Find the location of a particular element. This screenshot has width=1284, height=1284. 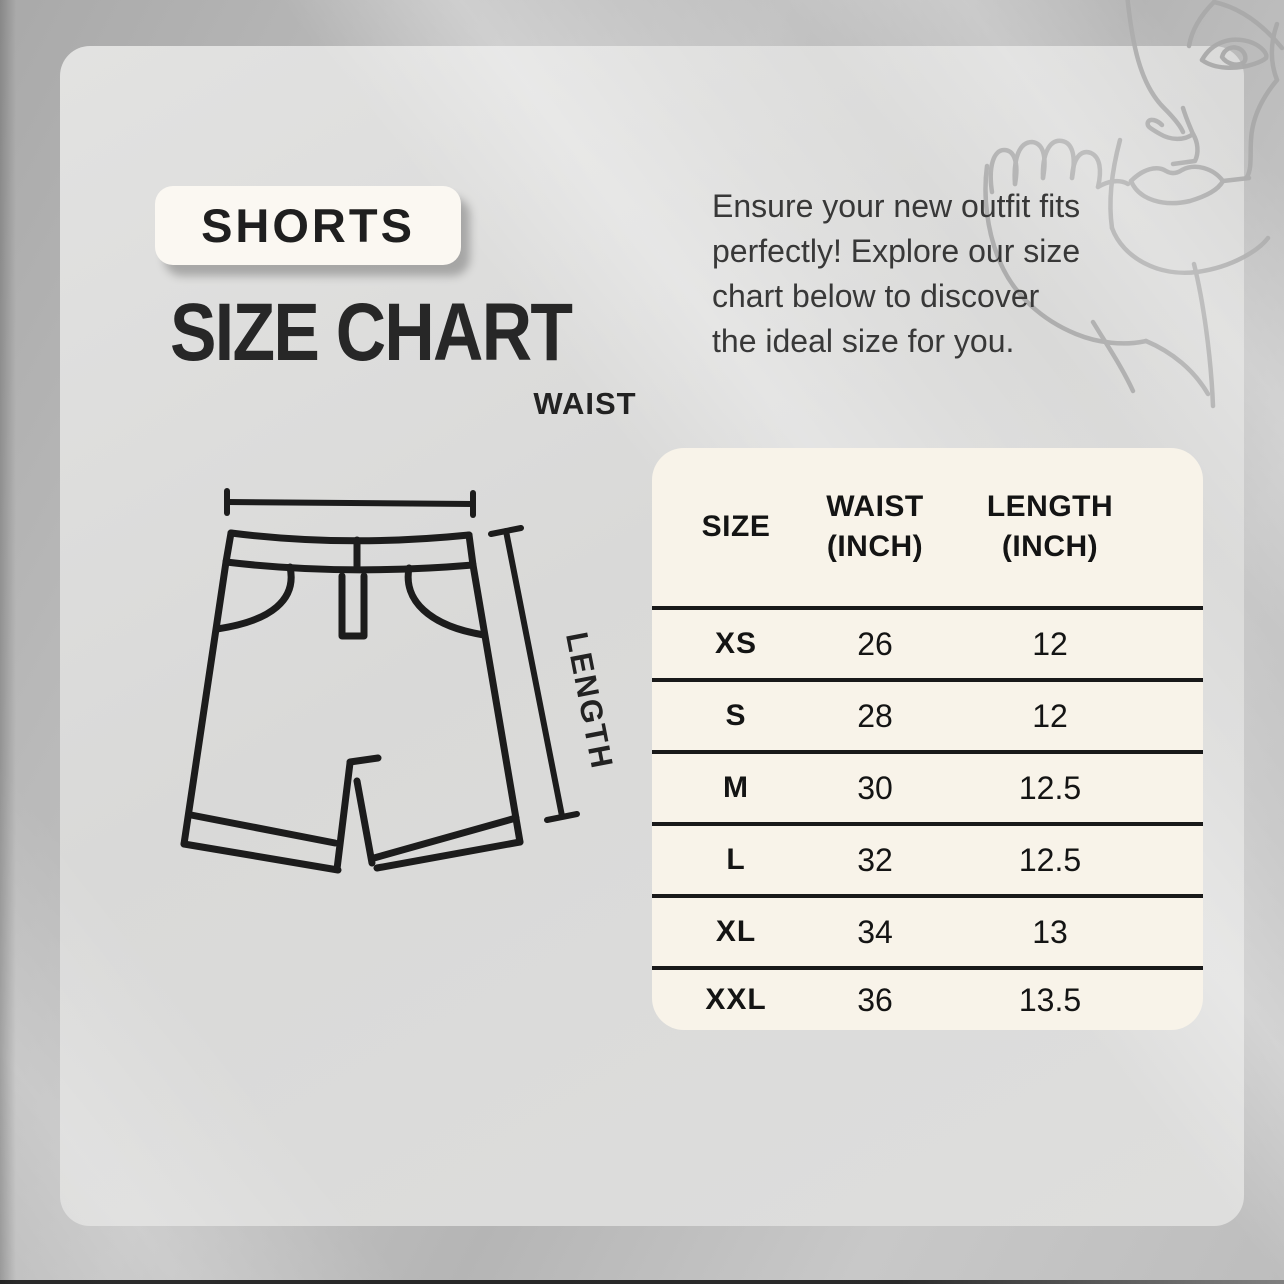

size-cell: XXL is located at coordinates (736, 999).